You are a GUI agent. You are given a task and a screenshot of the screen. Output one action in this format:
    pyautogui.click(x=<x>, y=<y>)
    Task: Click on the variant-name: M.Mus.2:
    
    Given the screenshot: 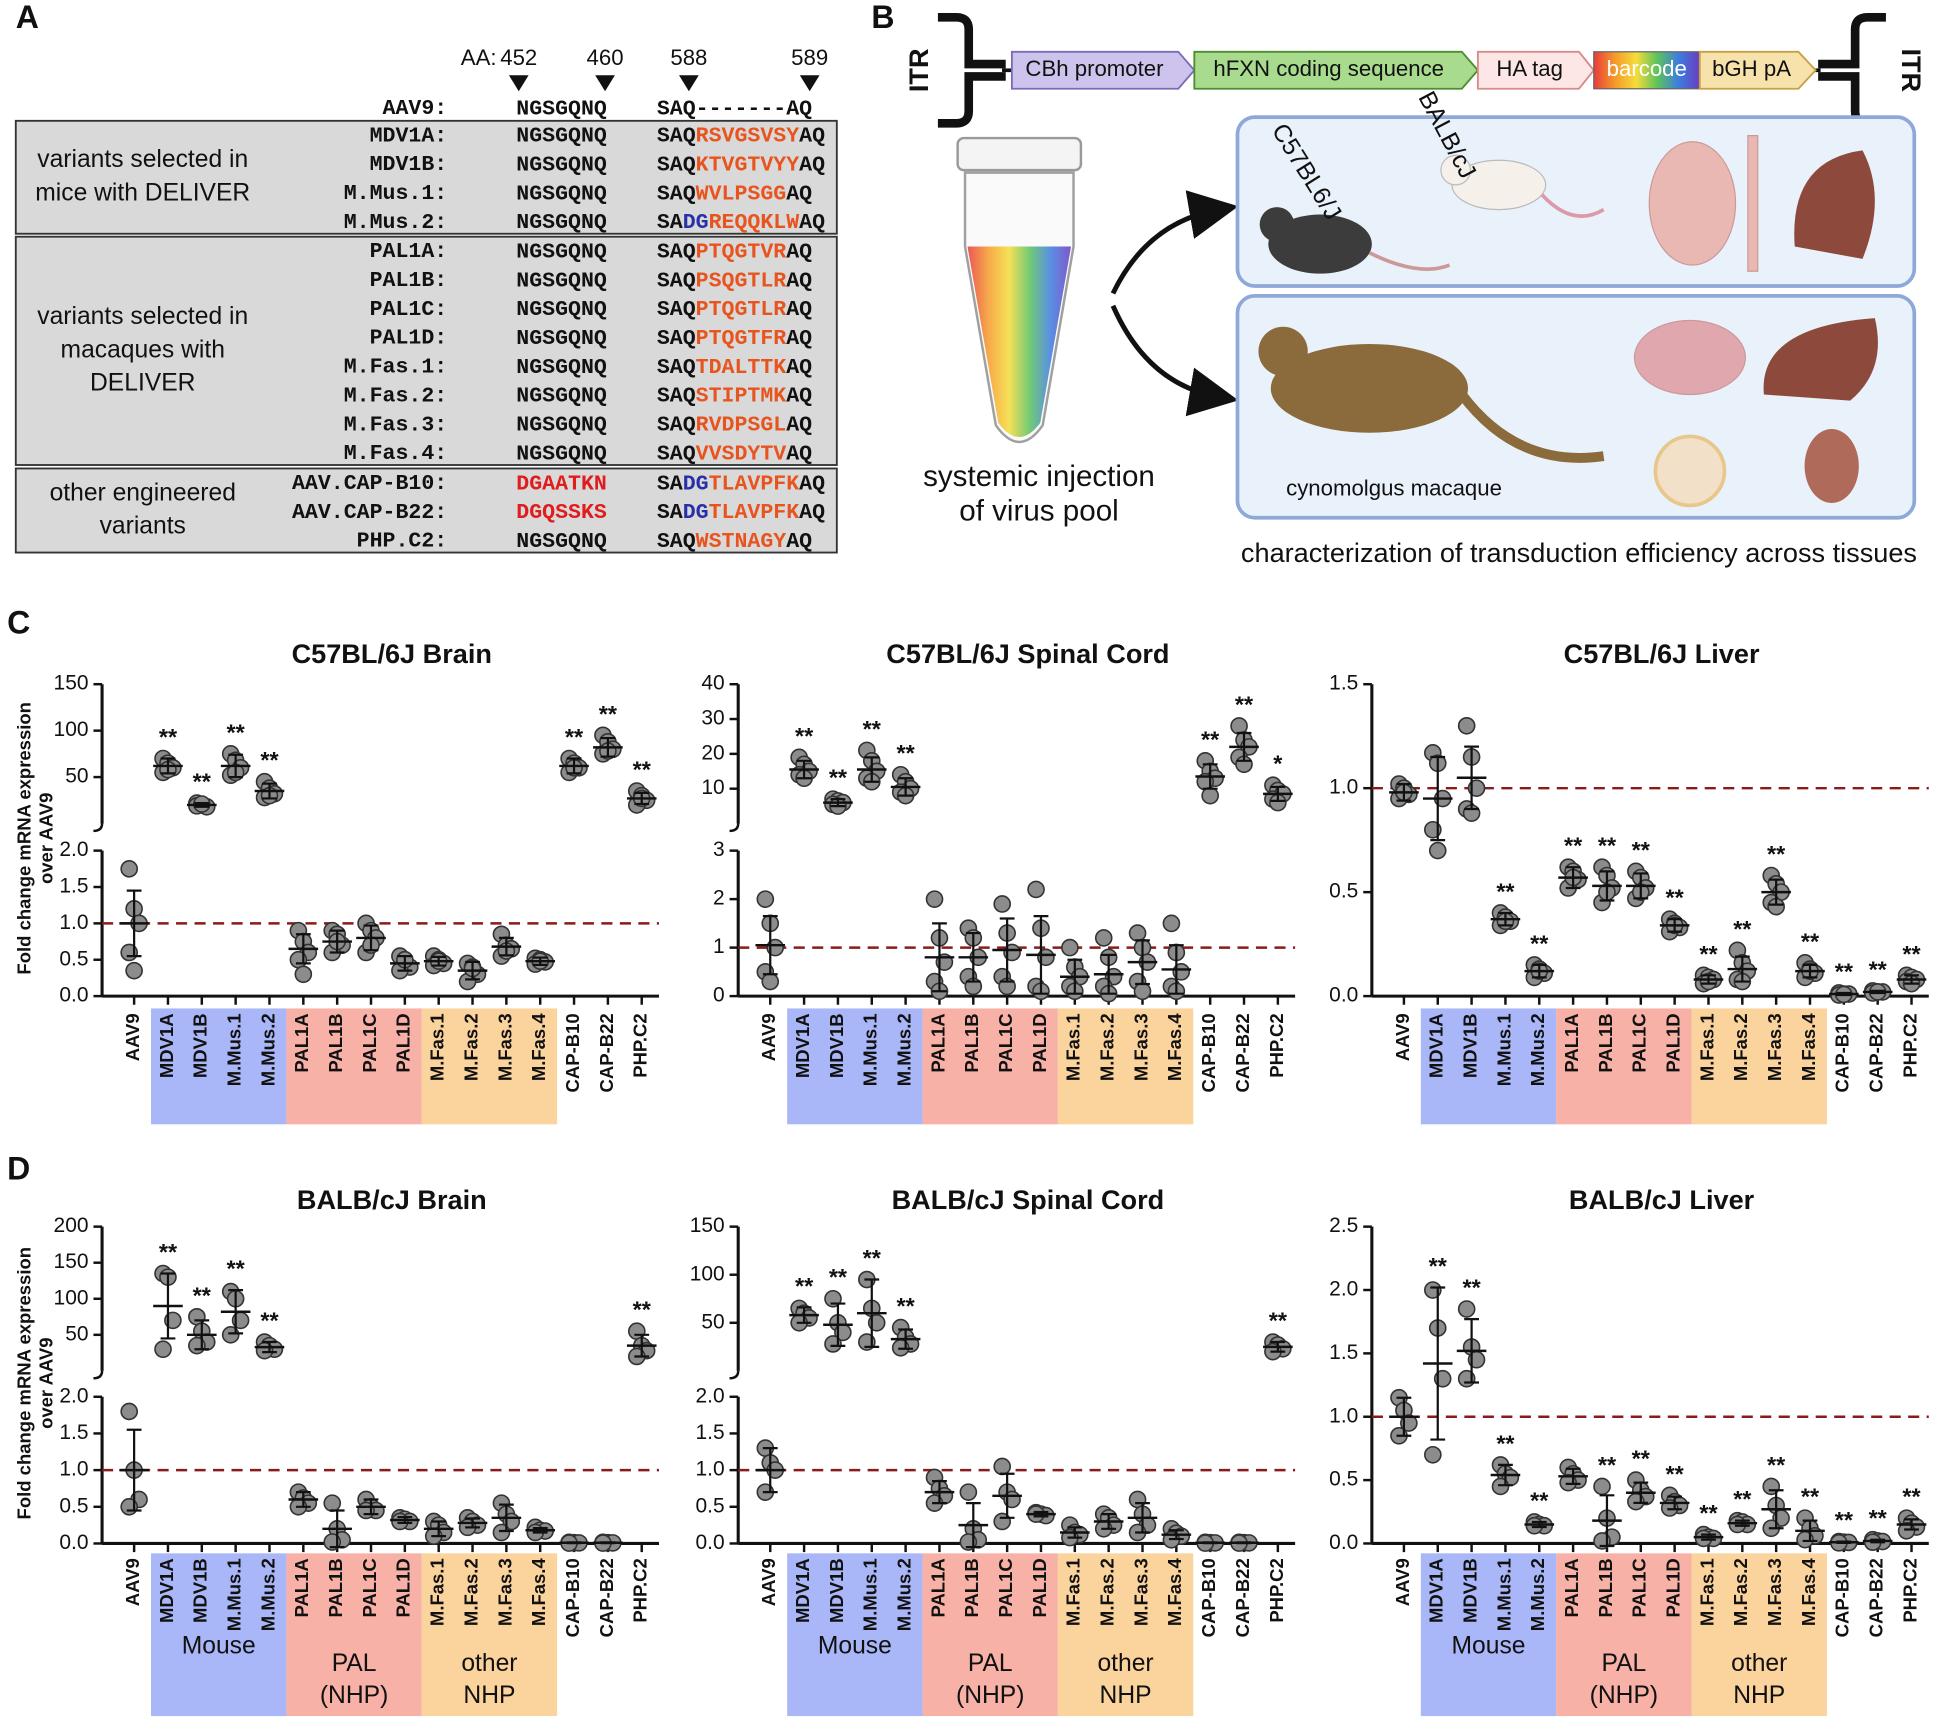 What is the action you would take?
    pyautogui.click(x=396, y=223)
    